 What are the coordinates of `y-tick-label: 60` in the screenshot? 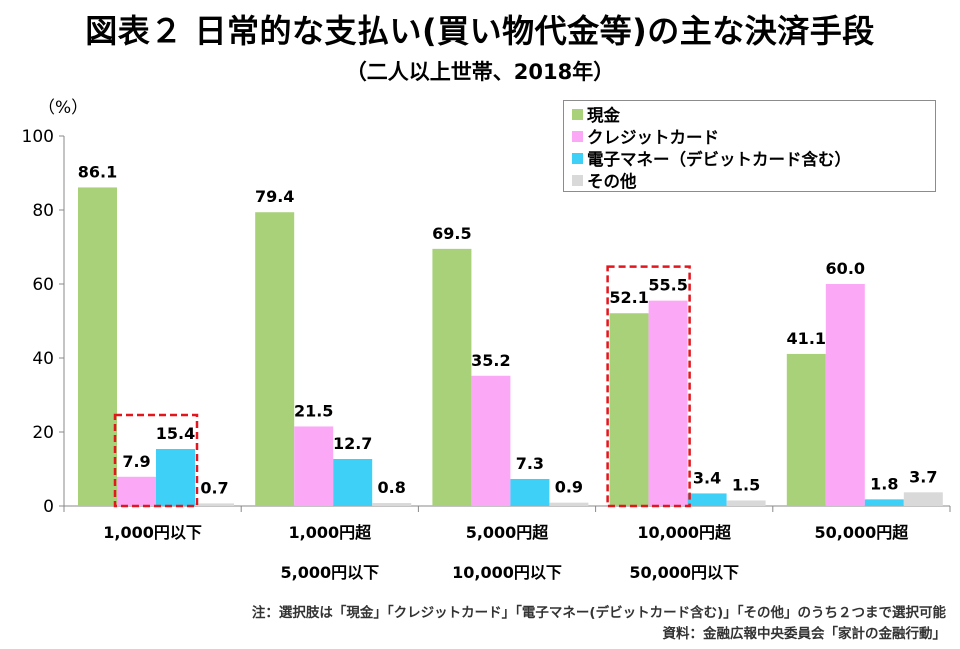 It's located at (43, 285).